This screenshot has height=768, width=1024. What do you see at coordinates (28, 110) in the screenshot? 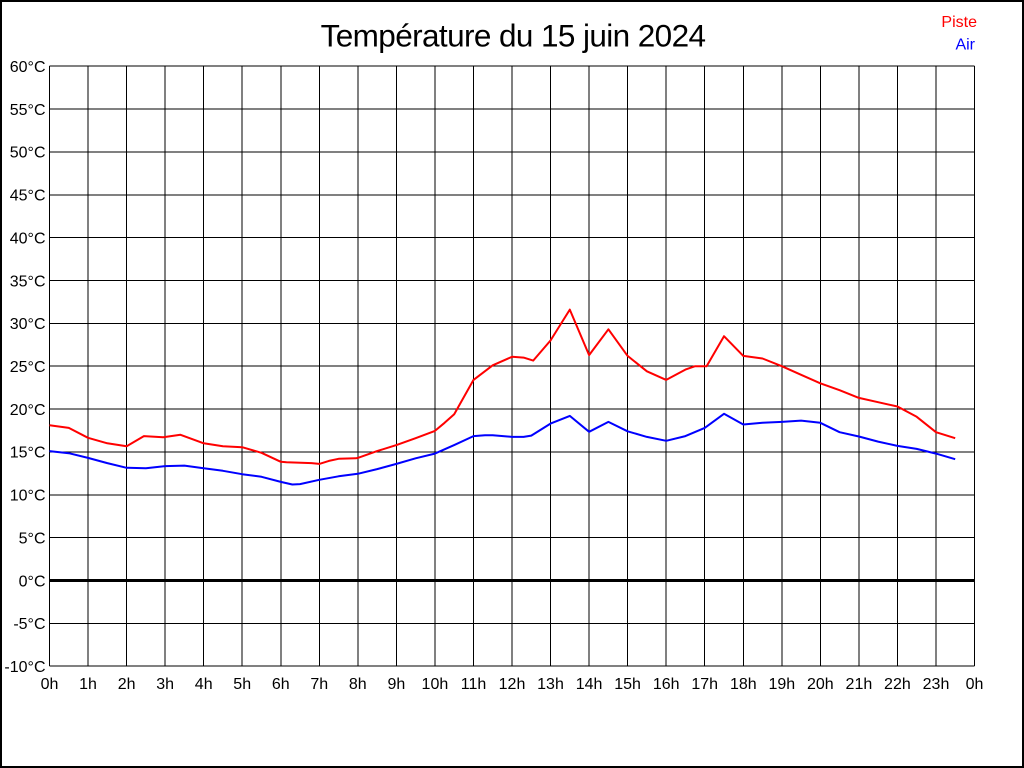
I see `svg-text: 55°C` at bounding box center [28, 110].